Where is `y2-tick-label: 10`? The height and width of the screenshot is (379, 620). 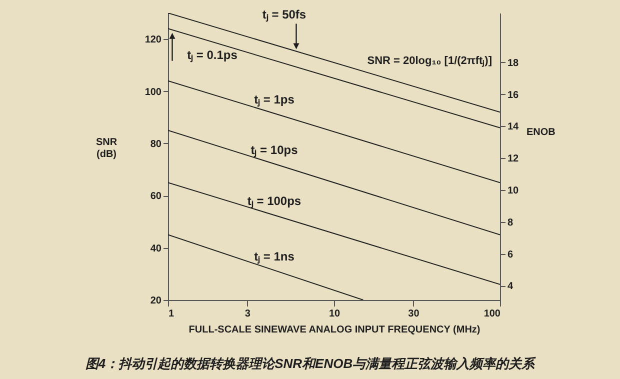
y2-tick-label: 10 is located at coordinates (514, 190).